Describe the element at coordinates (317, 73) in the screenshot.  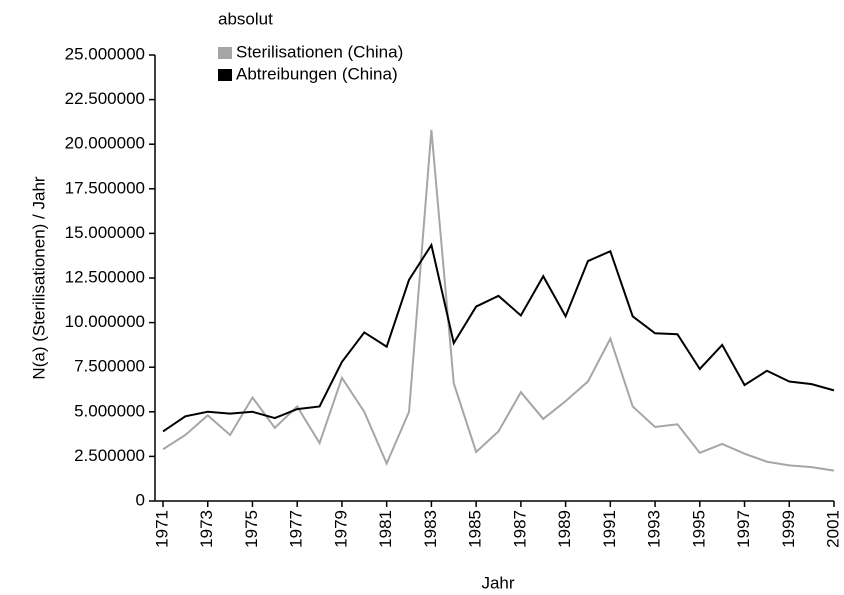
I see `legend-label: Abtreibungen (China)` at that location.